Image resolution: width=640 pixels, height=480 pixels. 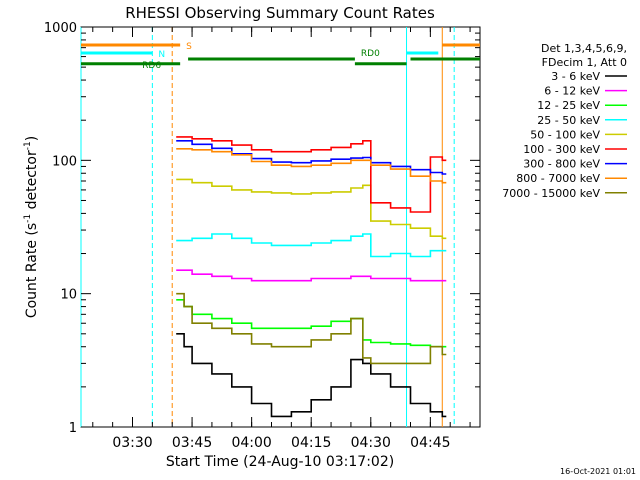 What do you see at coordinates (311, 443) in the screenshot?
I see `x-tick-label: 04:15` at bounding box center [311, 443].